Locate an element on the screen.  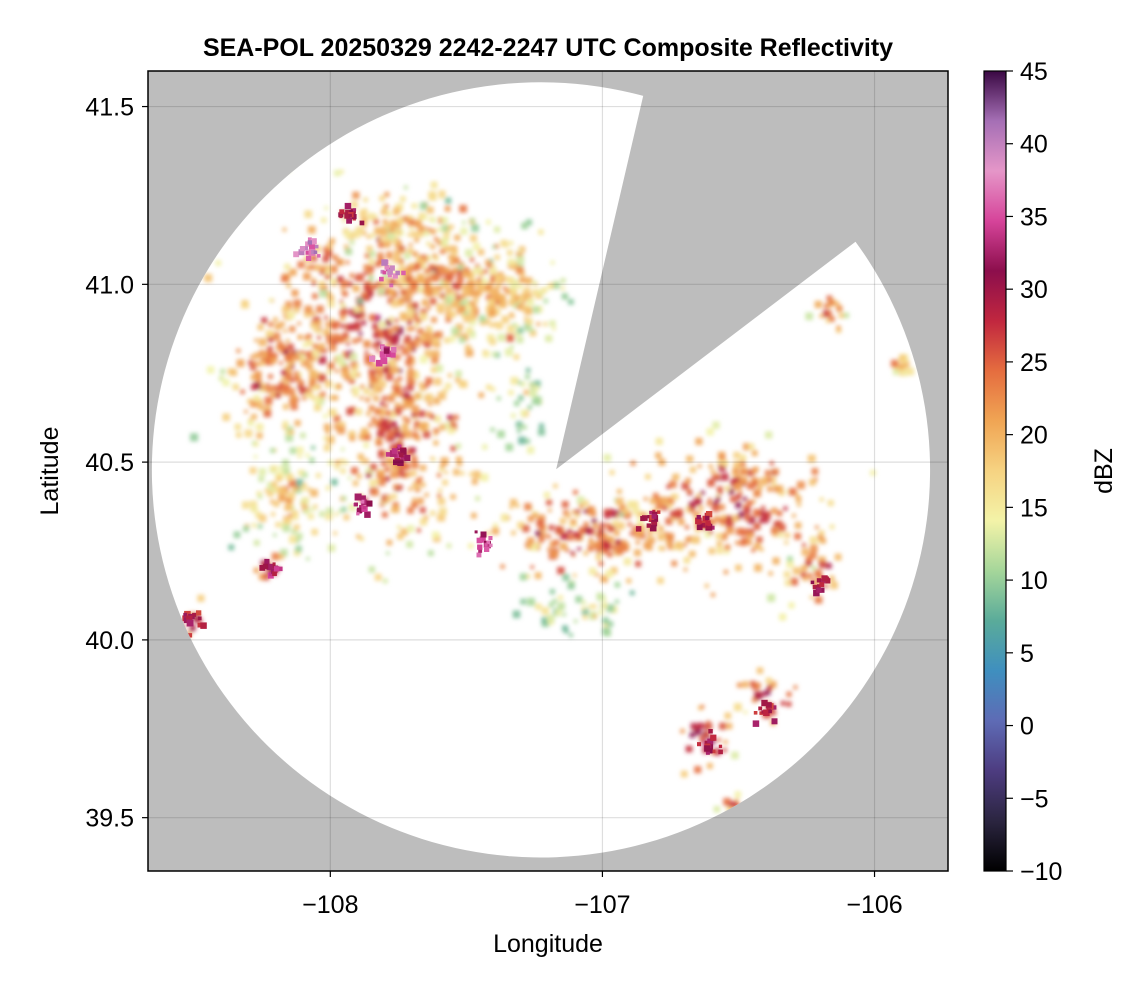
echo-region-south-centre-fringe is located at coordinates (573, 605).